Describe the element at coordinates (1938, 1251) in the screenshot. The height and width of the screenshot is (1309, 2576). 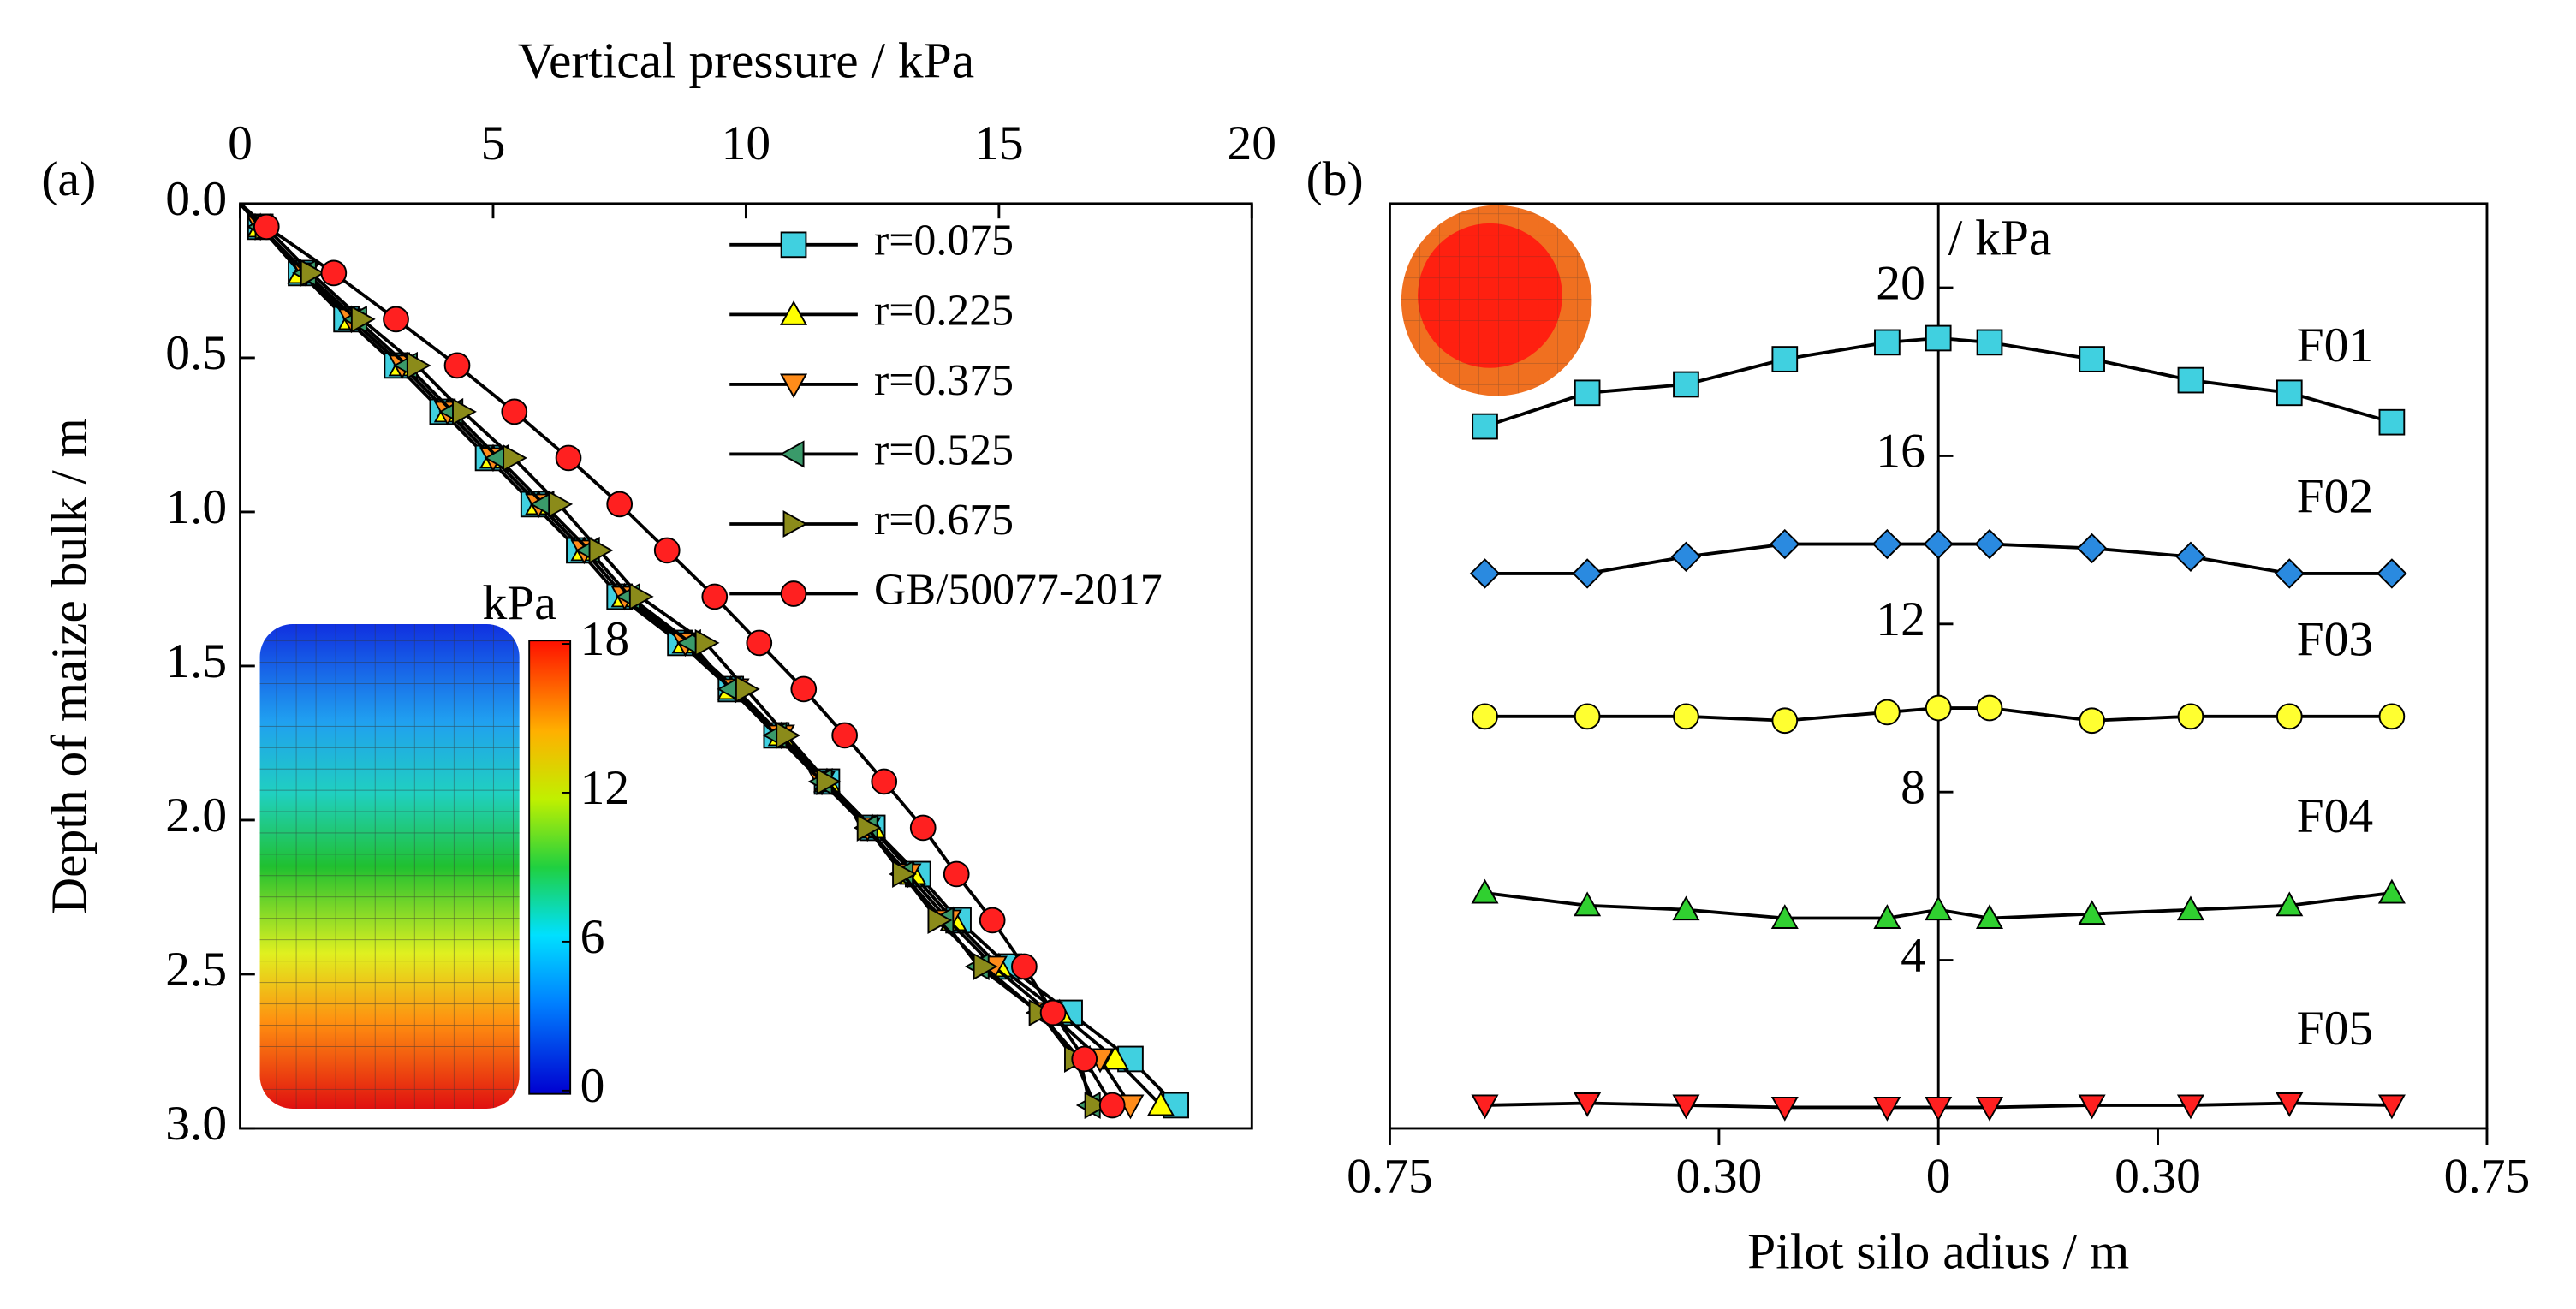
I see `x-axis-label: Pilot silo adius / m` at that location.